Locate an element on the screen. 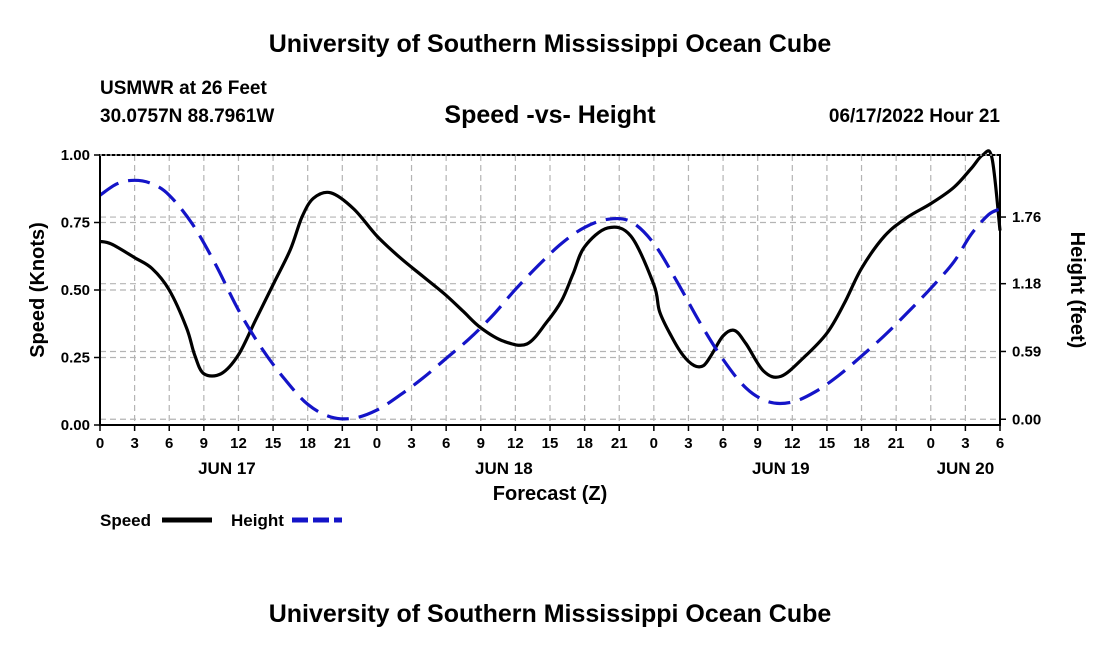  station-label: USMWR at 26 Feet is located at coordinates (183, 88).